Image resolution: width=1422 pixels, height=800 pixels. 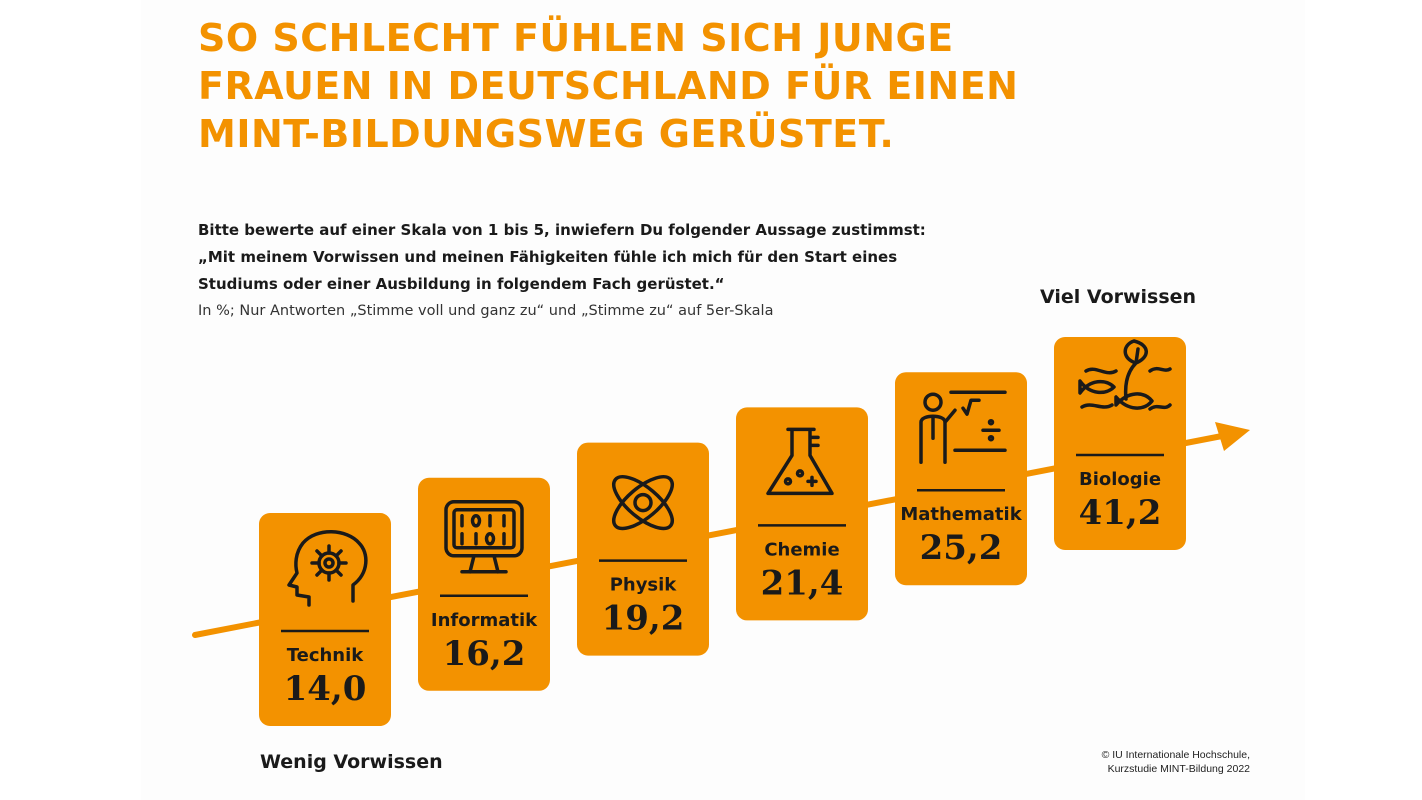 I want to click on value-label: 14,0, so click(x=325, y=689).